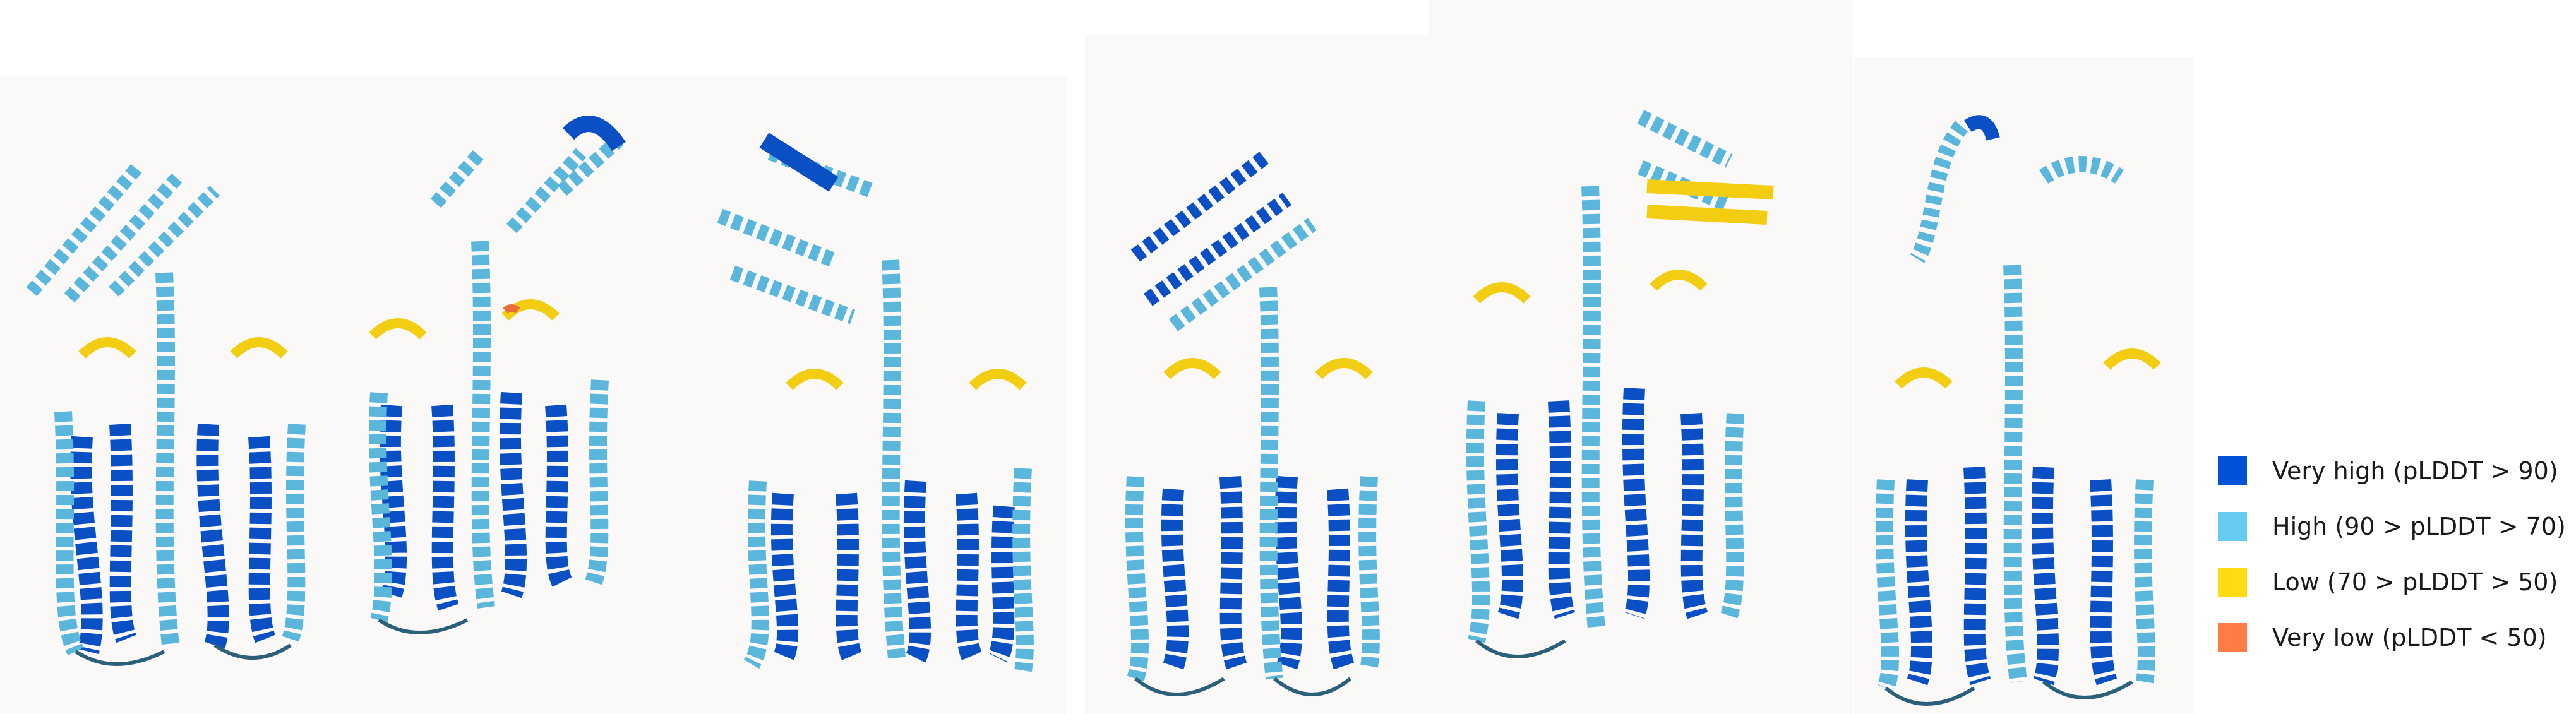 This screenshot has height=714, width=2576. What do you see at coordinates (1641, 18) in the screenshot?
I see `structure-panel-middle-extension` at bounding box center [1641, 18].